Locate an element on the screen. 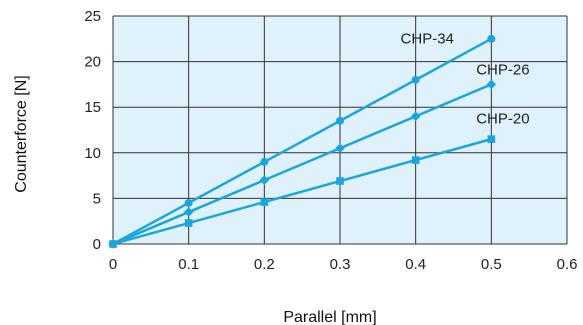 The width and height of the screenshot is (583, 325). y-tick-label: 15 is located at coordinates (92, 107).